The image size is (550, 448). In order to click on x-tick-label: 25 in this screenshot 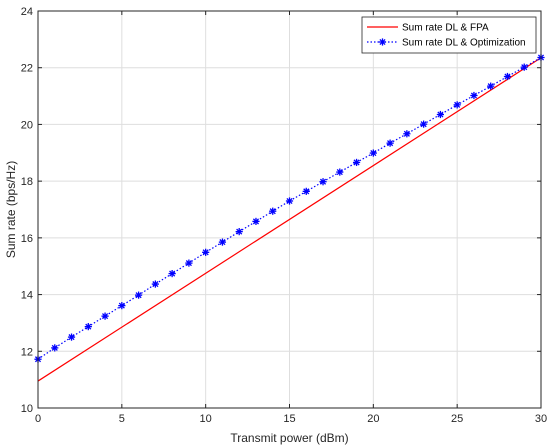, I will do `click(457, 419)`.